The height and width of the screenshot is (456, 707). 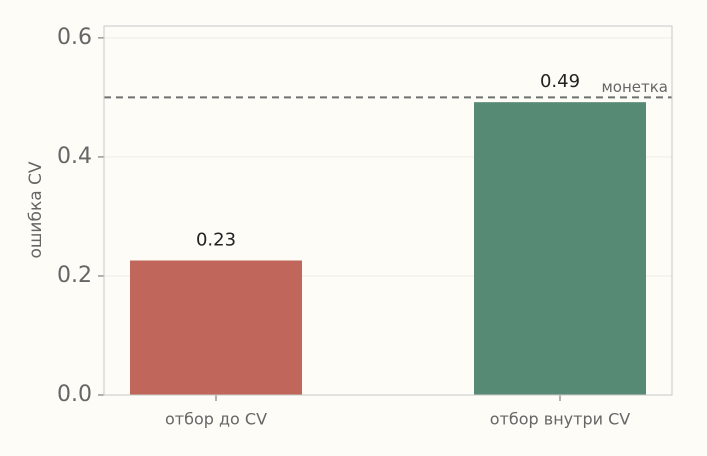 I want to click on x-tick-label: отбор внутри CV, so click(x=560, y=419).